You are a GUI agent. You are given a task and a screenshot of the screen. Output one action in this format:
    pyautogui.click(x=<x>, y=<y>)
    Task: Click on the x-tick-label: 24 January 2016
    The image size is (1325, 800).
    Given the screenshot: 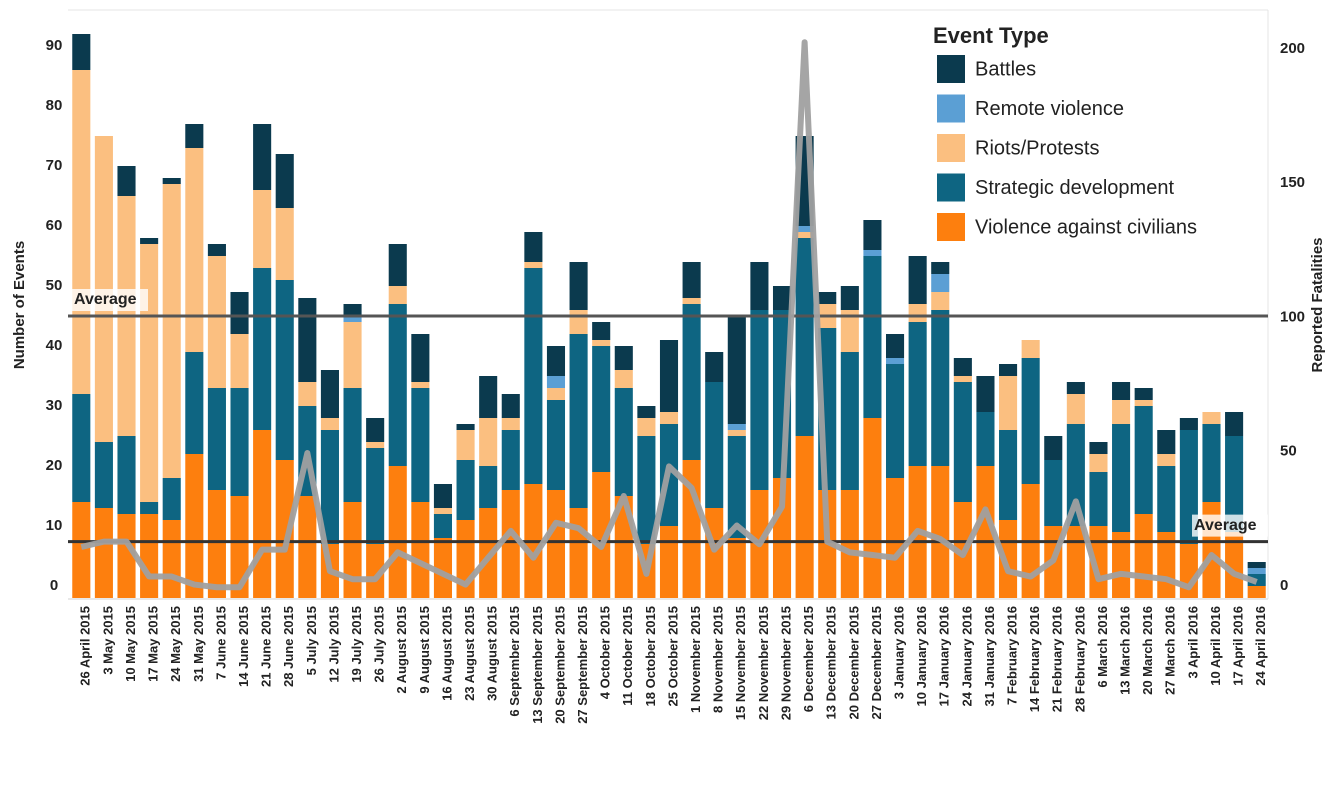 What is the action you would take?
    pyautogui.click(x=966, y=656)
    